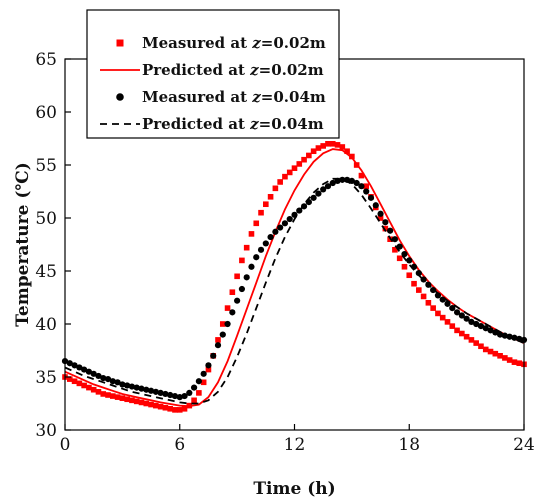 The height and width of the screenshot is (504, 550). What do you see at coordinates (294, 489) in the screenshot?
I see `x-axis-title: Time (h)` at bounding box center [294, 489].